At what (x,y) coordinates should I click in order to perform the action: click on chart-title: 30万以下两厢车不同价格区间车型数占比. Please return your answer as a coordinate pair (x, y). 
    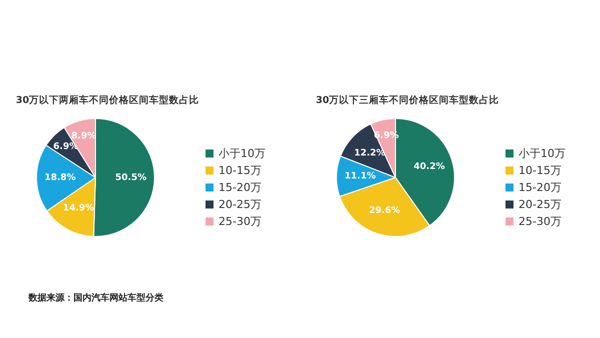
    Looking at the image, I should click on (108, 100).